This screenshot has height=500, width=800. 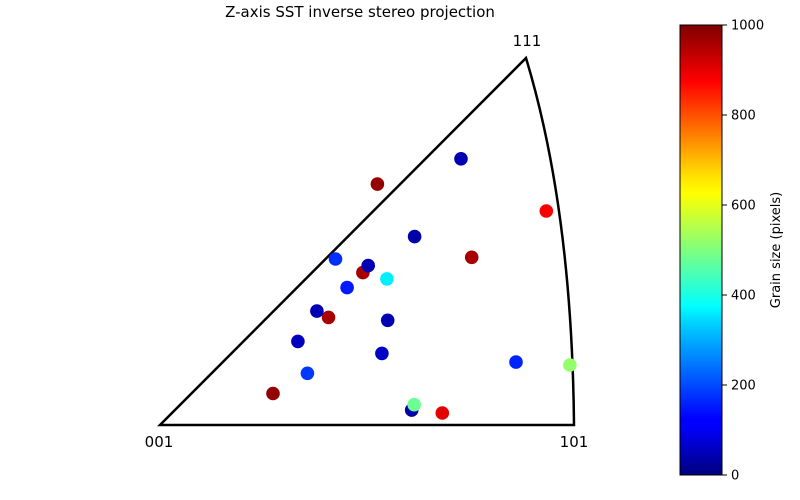 I want to click on colorbar-tick-label: 400, so click(x=743, y=296).